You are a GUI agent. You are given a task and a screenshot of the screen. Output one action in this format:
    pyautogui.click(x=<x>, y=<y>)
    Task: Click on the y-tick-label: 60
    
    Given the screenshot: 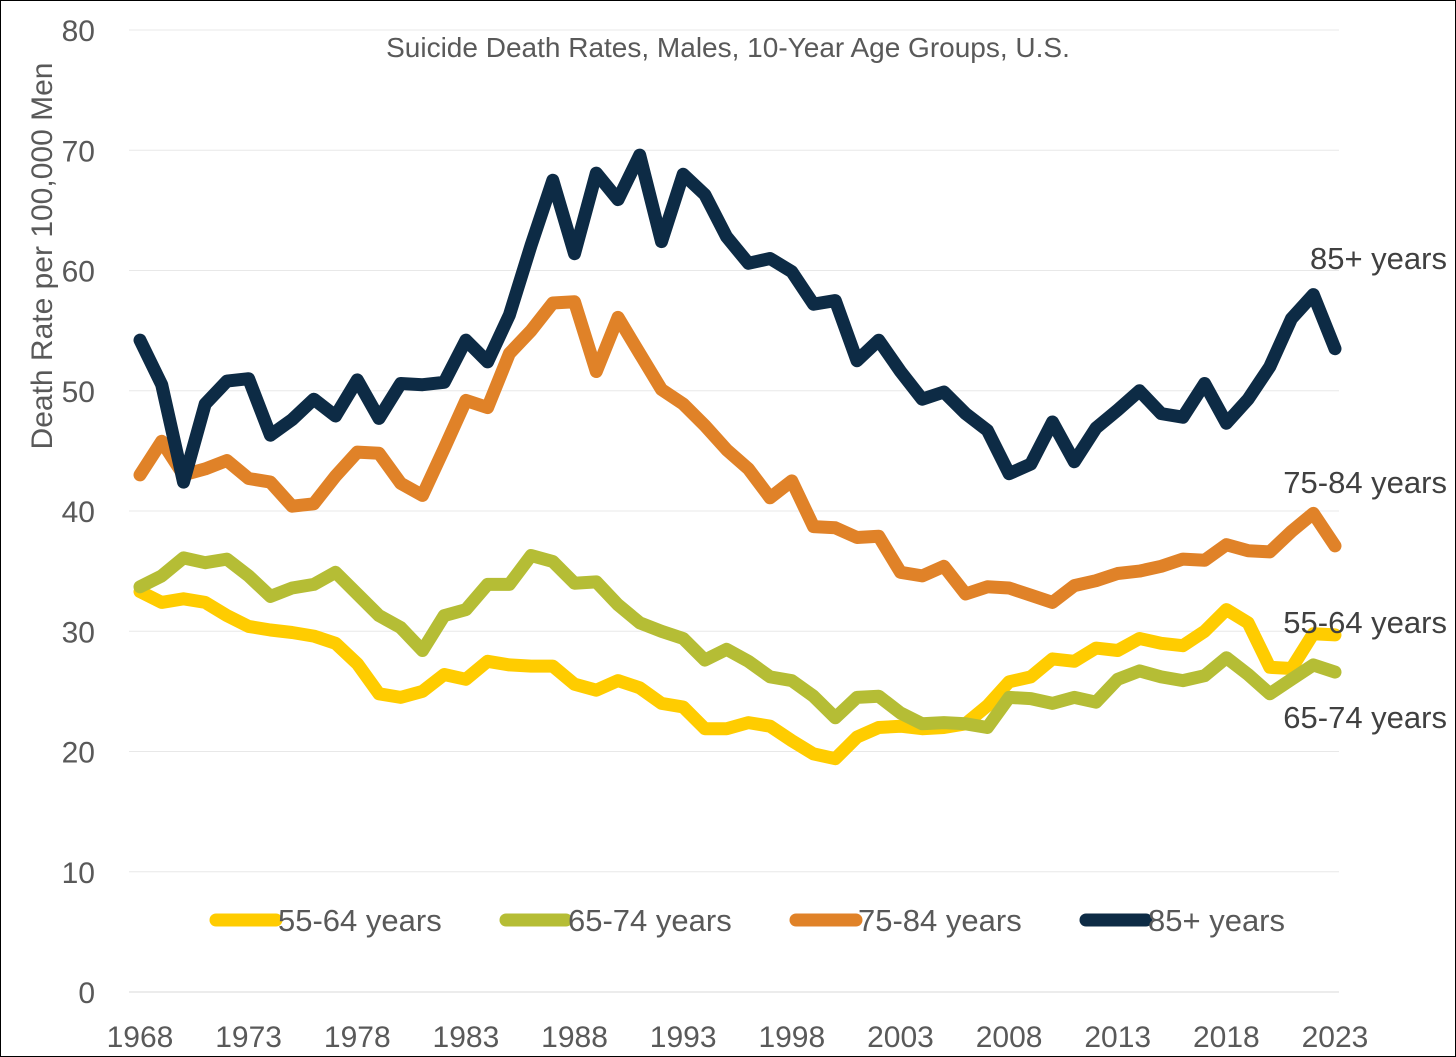 What is the action you would take?
    pyautogui.click(x=78, y=272)
    